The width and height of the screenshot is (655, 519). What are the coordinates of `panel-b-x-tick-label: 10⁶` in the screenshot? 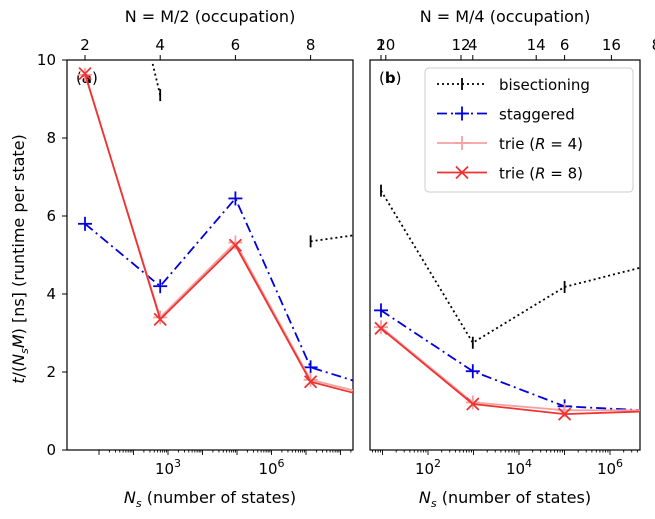 It's located at (610, 467).